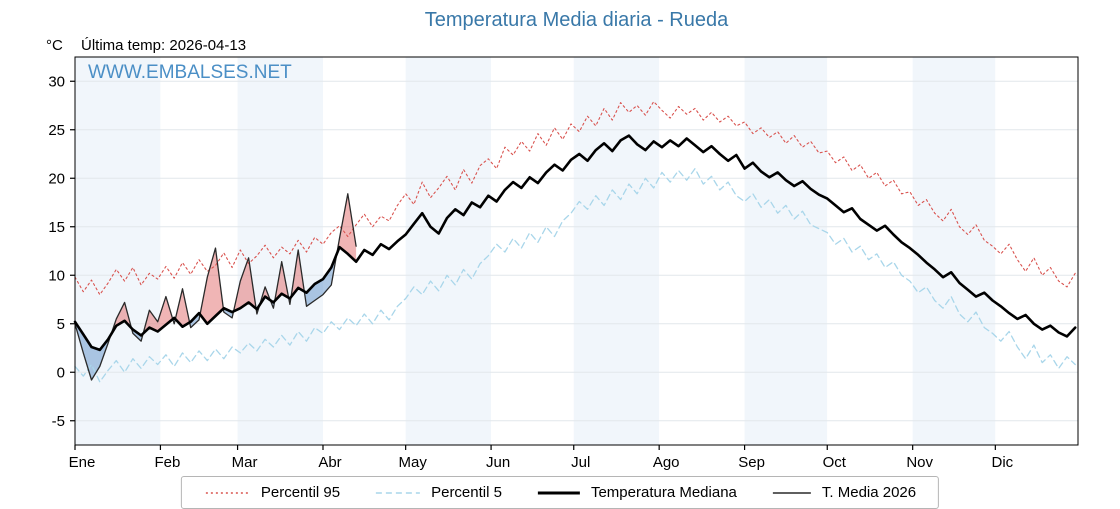 Image resolution: width=1120 pixels, height=509 pixels. Describe the element at coordinates (54, 45) in the screenshot. I see `y-axis-unit-label: °C` at that location.